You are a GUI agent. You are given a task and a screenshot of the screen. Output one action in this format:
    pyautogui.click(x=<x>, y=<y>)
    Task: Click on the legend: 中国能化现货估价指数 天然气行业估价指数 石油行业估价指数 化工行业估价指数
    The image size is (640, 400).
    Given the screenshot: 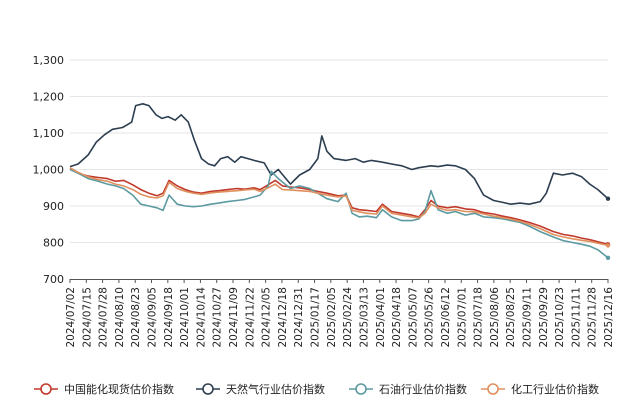 What is the action you would take?
    pyautogui.click(x=316, y=389)
    